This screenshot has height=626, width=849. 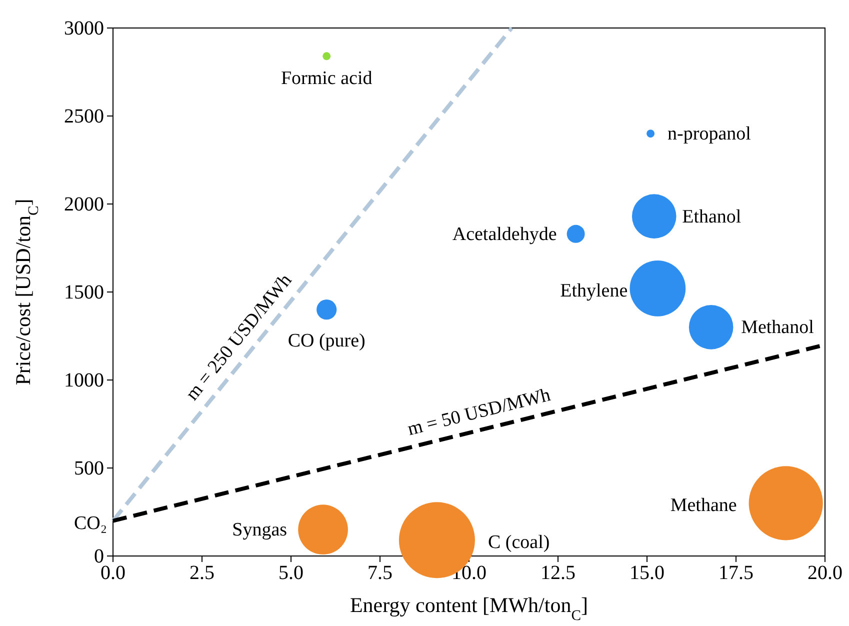 What do you see at coordinates (712, 217) in the screenshot?
I see `annotation: Ethanol` at bounding box center [712, 217].